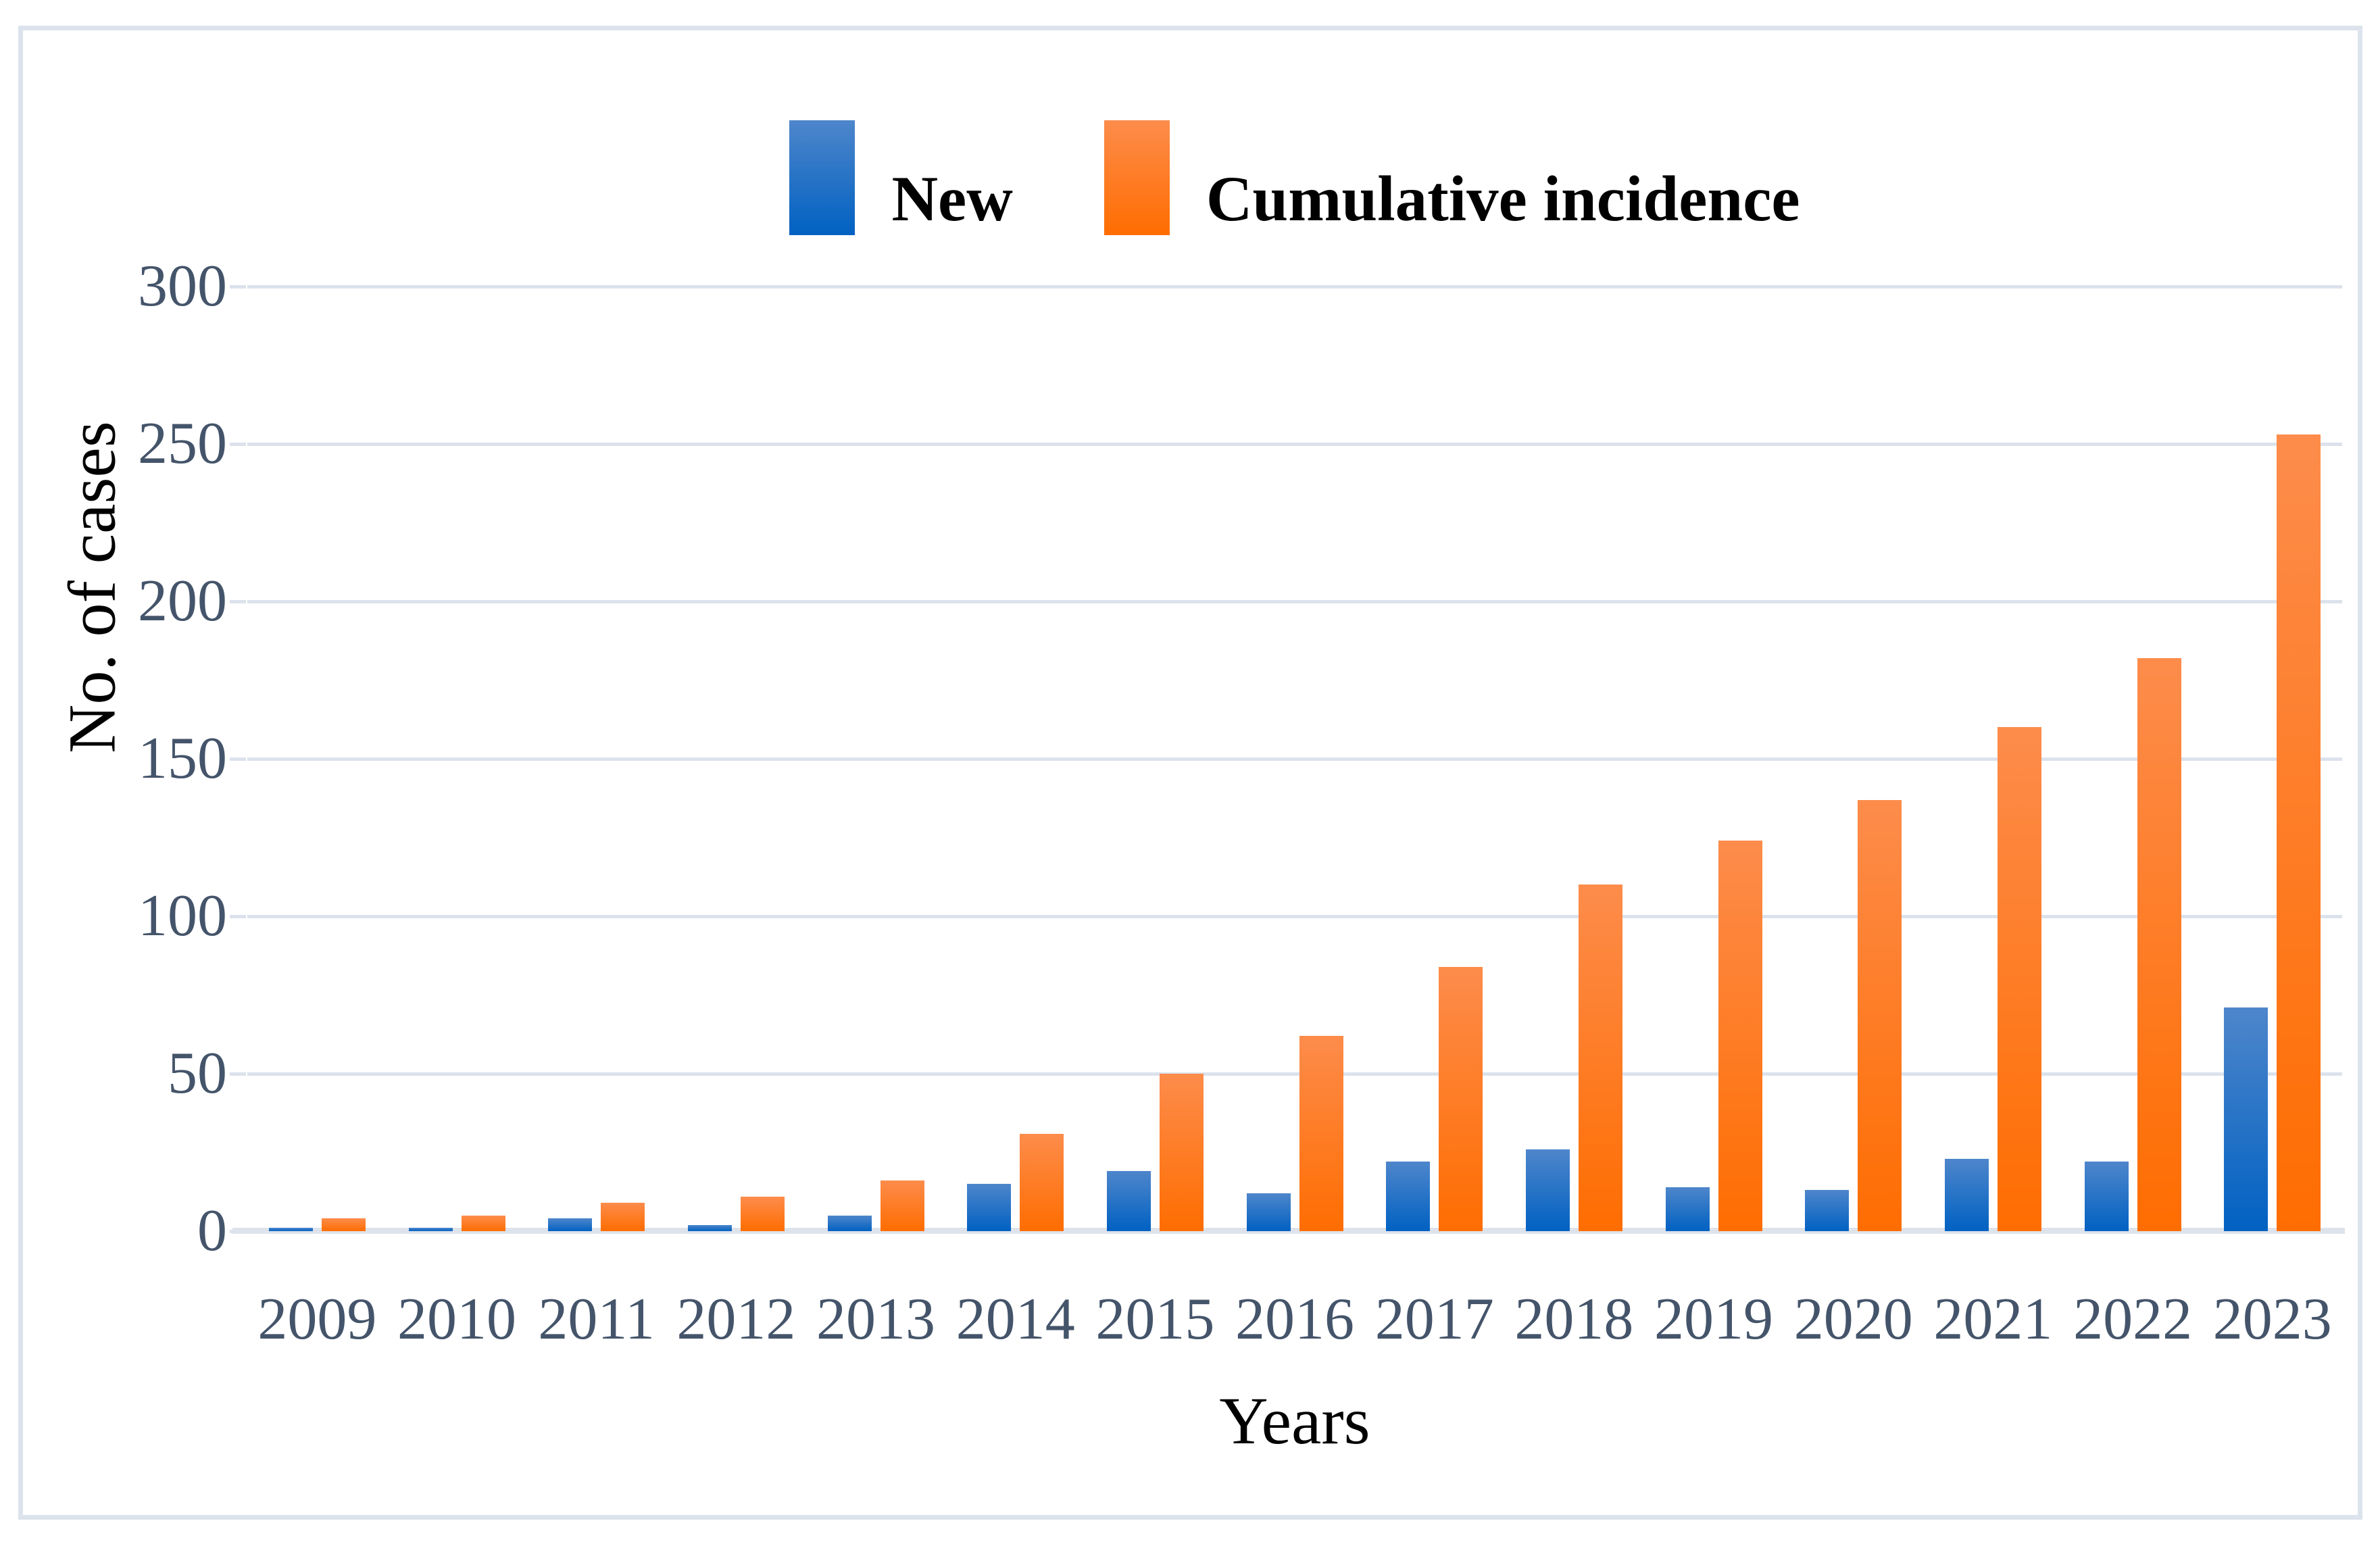  What do you see at coordinates (125, 772) in the screenshot?
I see `y-axis-tick-labels: 0 50 100 150 200 250 300` at bounding box center [125, 772].